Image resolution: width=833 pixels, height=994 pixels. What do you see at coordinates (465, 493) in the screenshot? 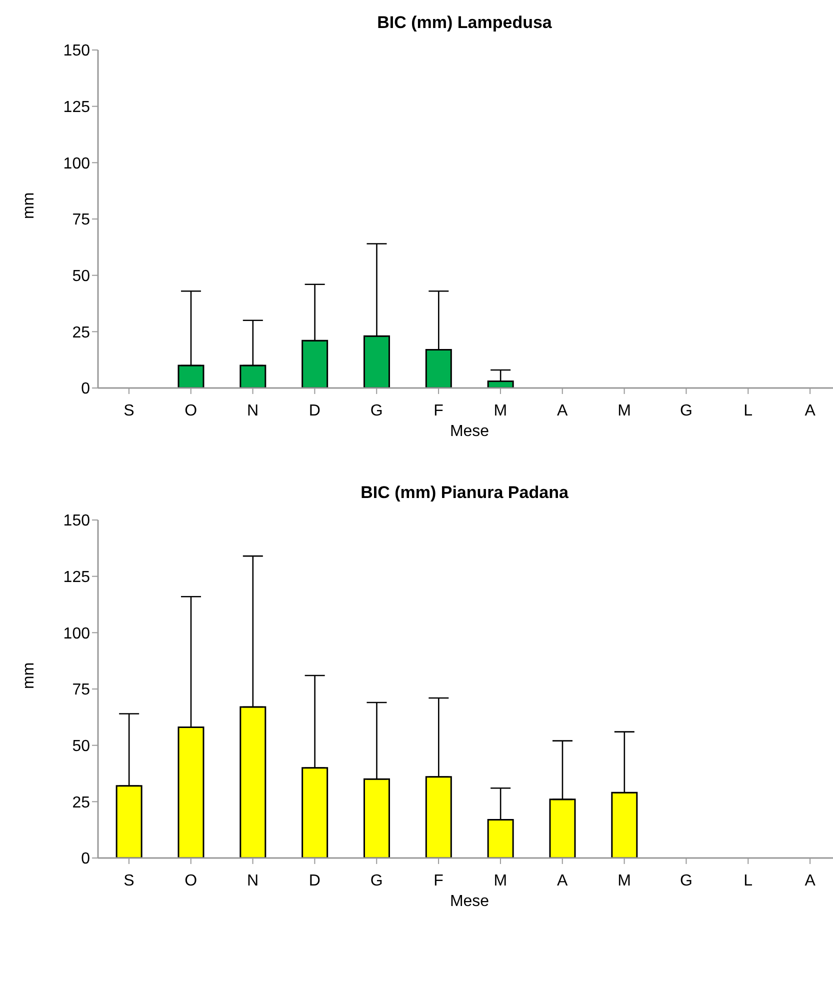
I see `chart-title: BIC (mm) Pianura Padana` at bounding box center [465, 493].